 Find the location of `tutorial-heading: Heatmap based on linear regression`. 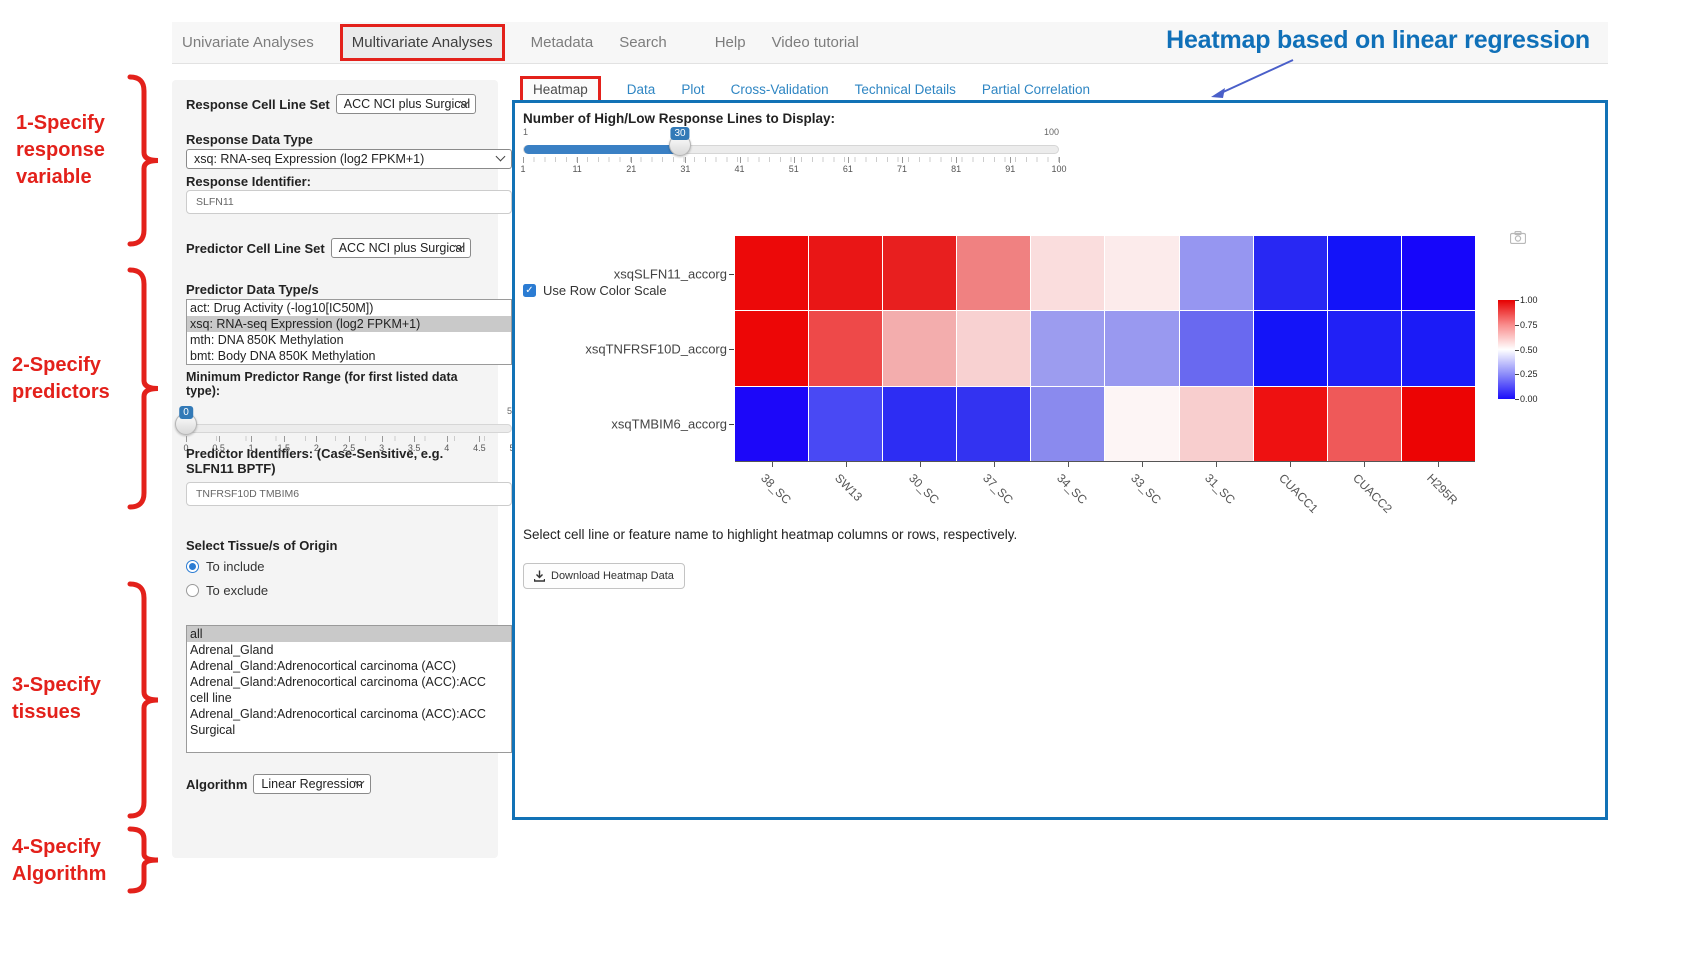

tutorial-heading: Heatmap based on linear regression is located at coordinates (1378, 40).